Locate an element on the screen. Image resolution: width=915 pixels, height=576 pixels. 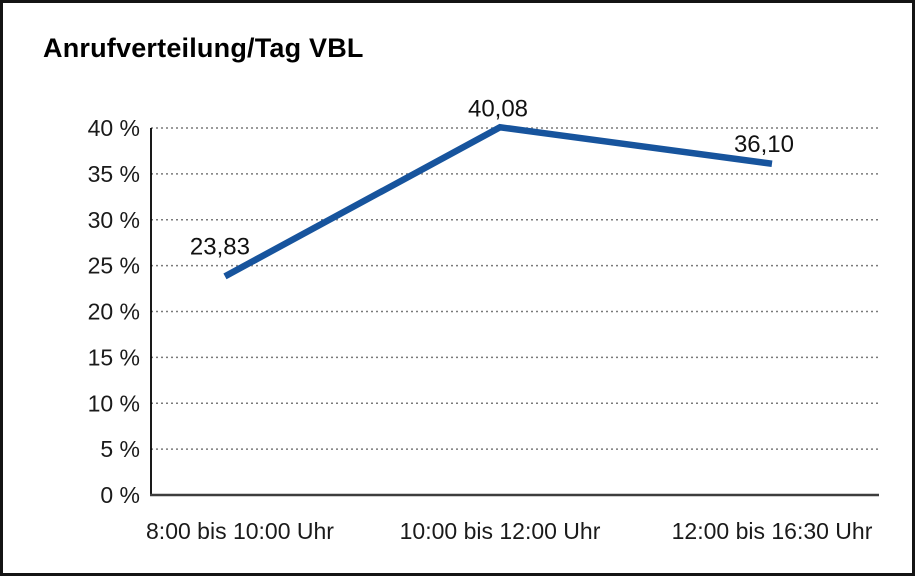
y-tick-label: 0 % is located at coordinates (120, 495).